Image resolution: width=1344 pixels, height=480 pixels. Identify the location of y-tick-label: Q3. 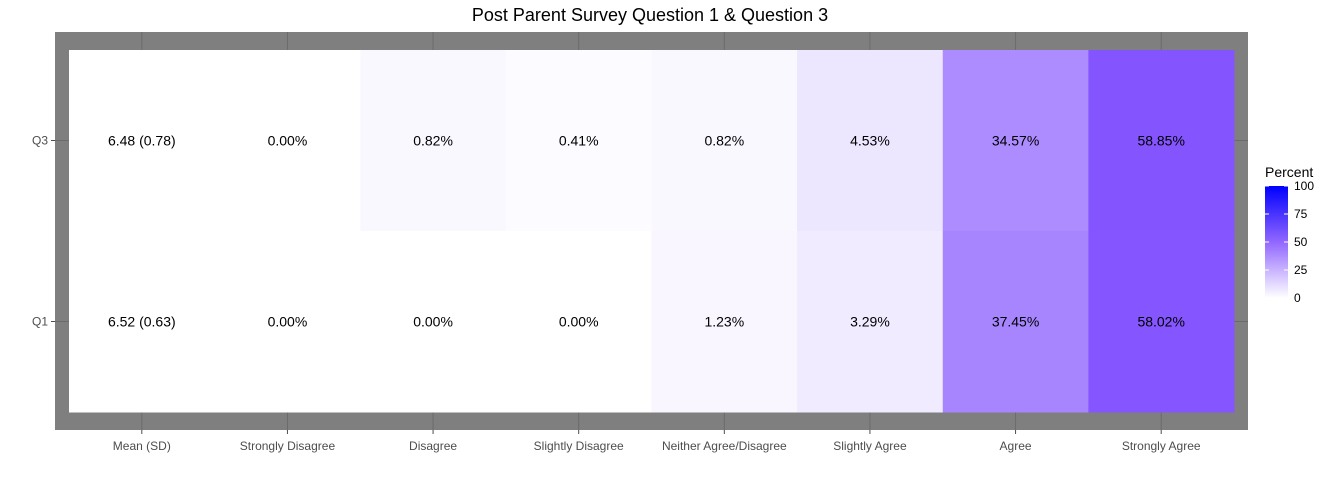
(40, 141).